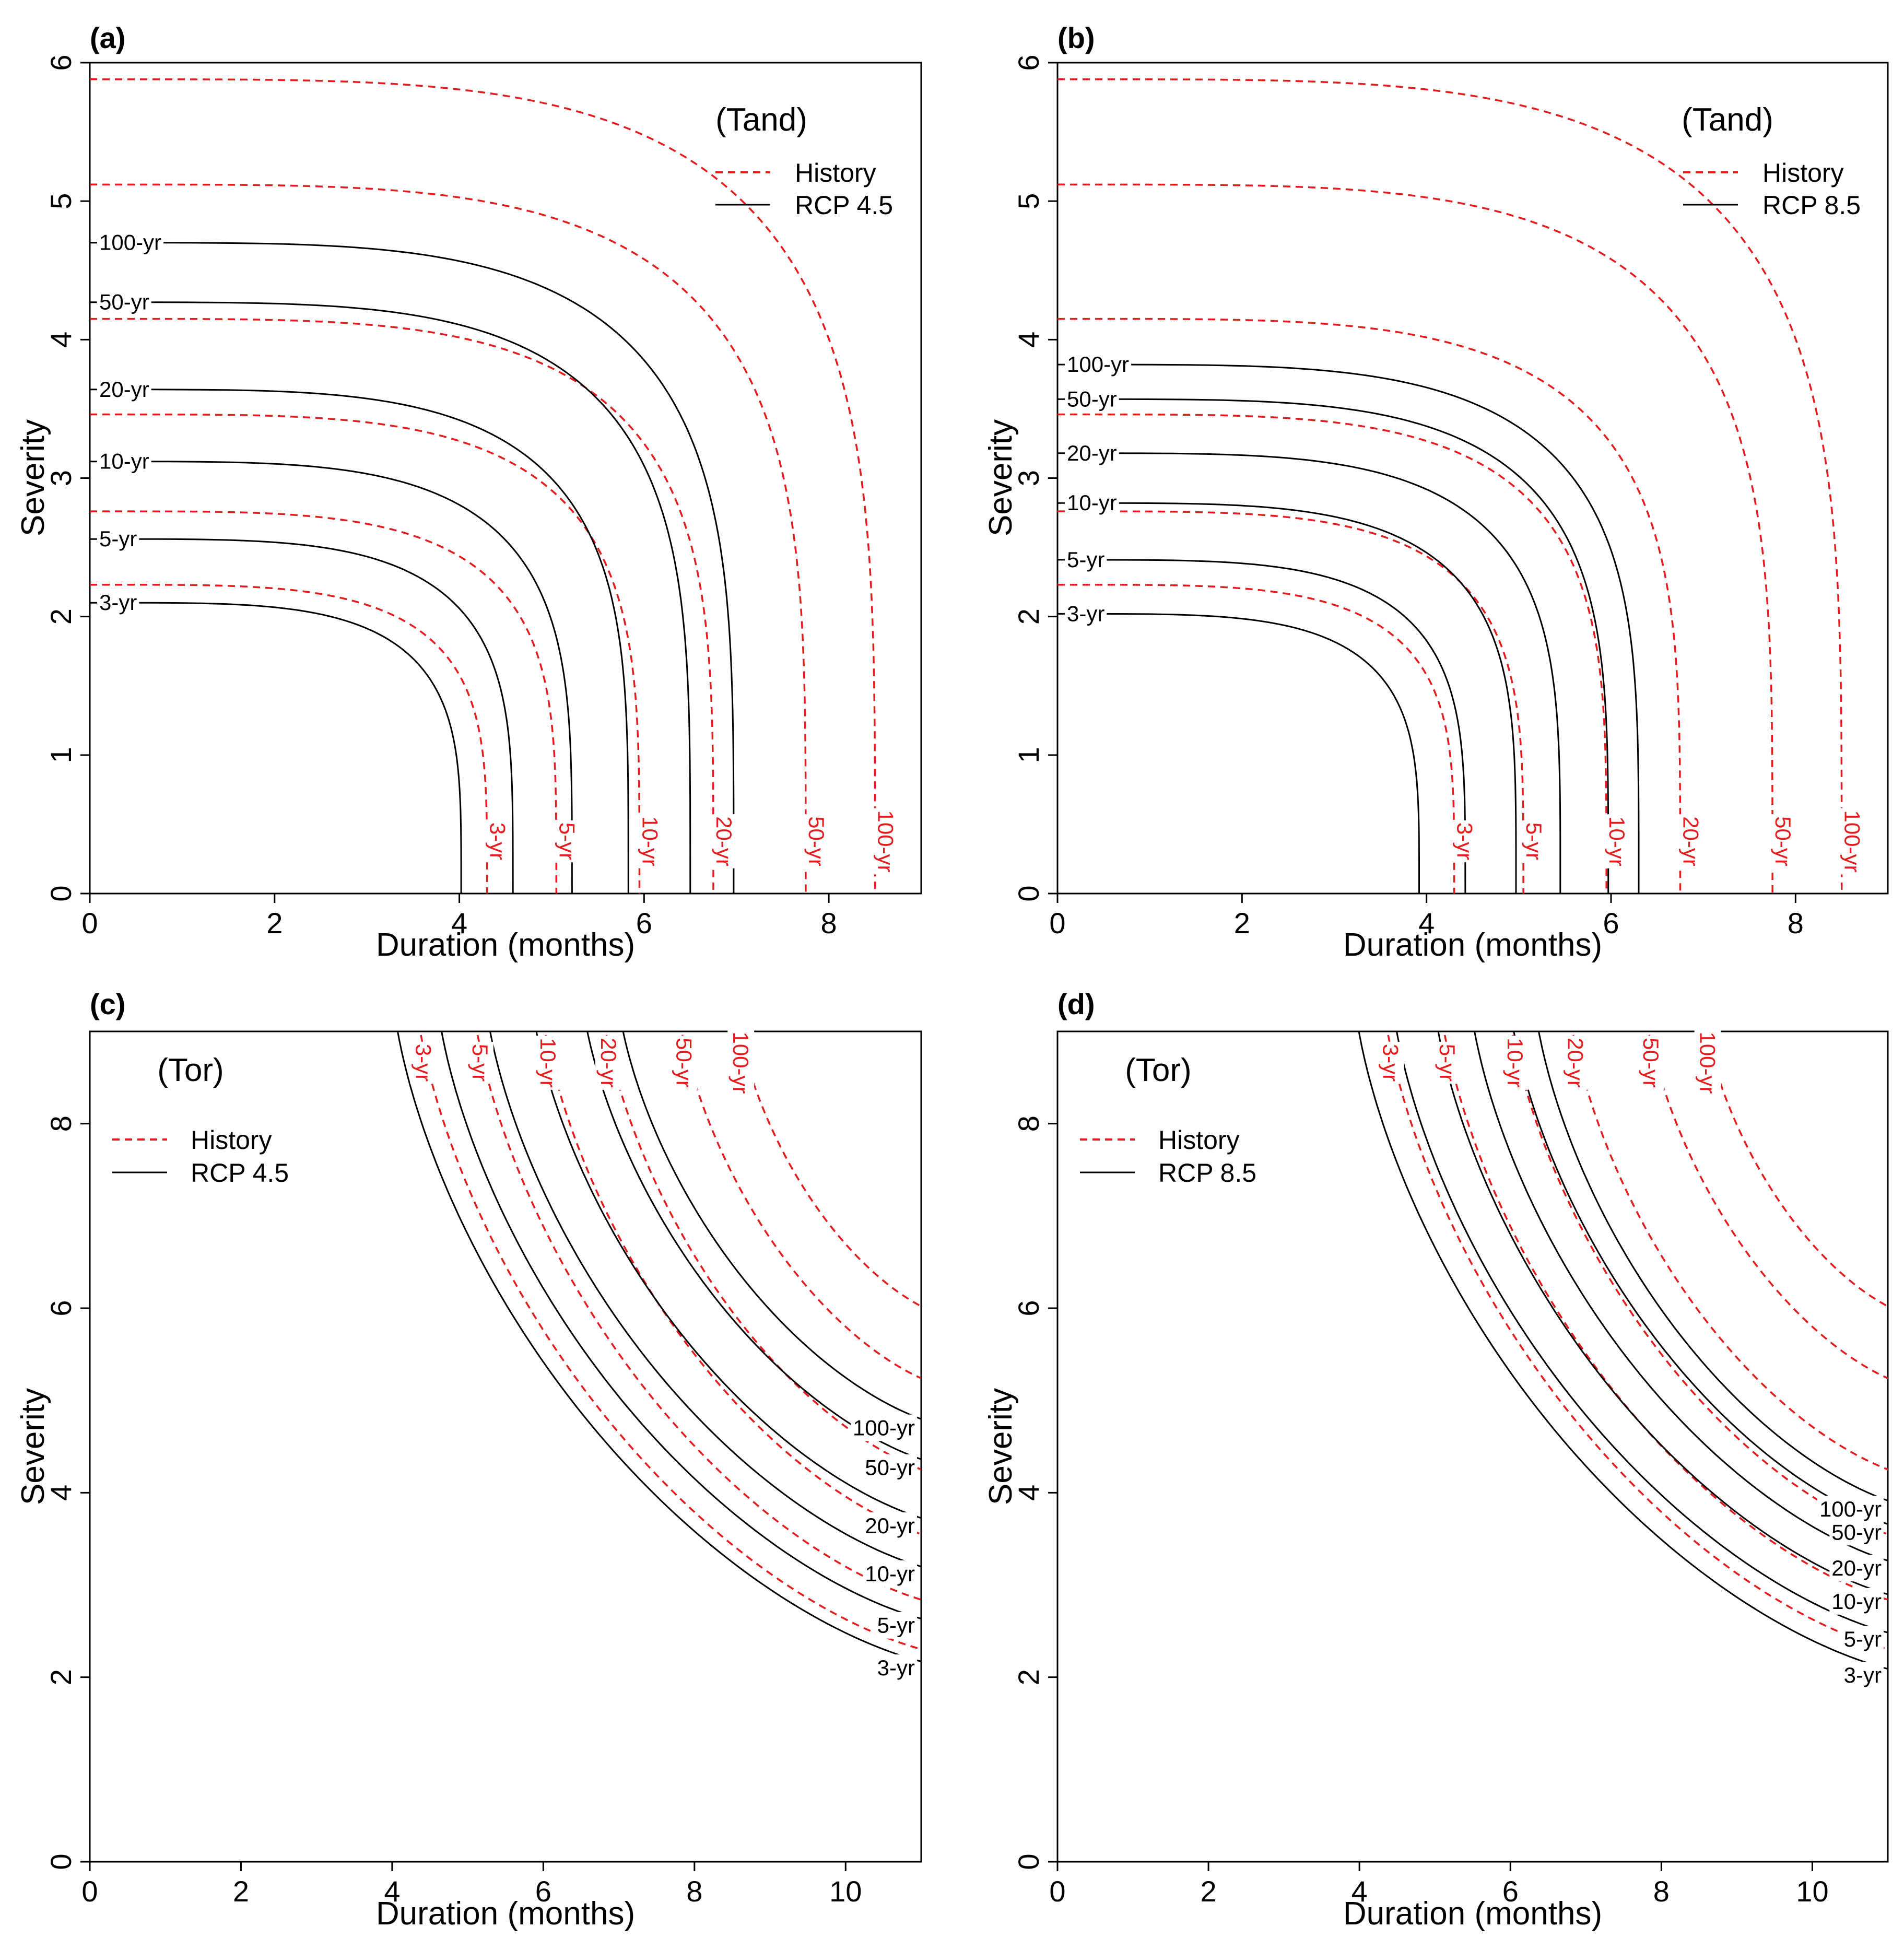  Describe the element at coordinates (1713, 1266) in the screenshot. I see `future-contour-100-yr` at that location.